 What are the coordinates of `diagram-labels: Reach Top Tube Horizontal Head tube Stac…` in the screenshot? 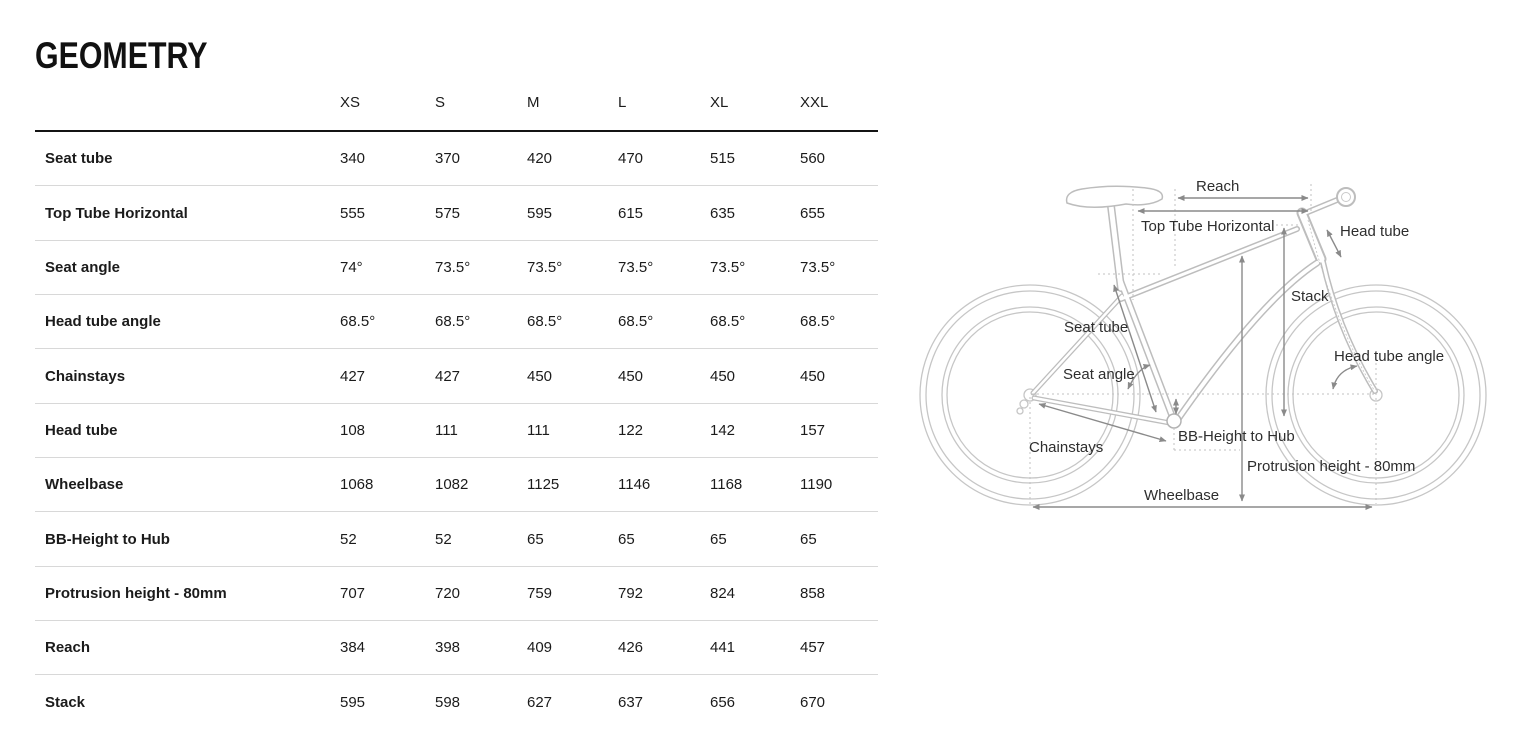 It's located at (1236, 341).